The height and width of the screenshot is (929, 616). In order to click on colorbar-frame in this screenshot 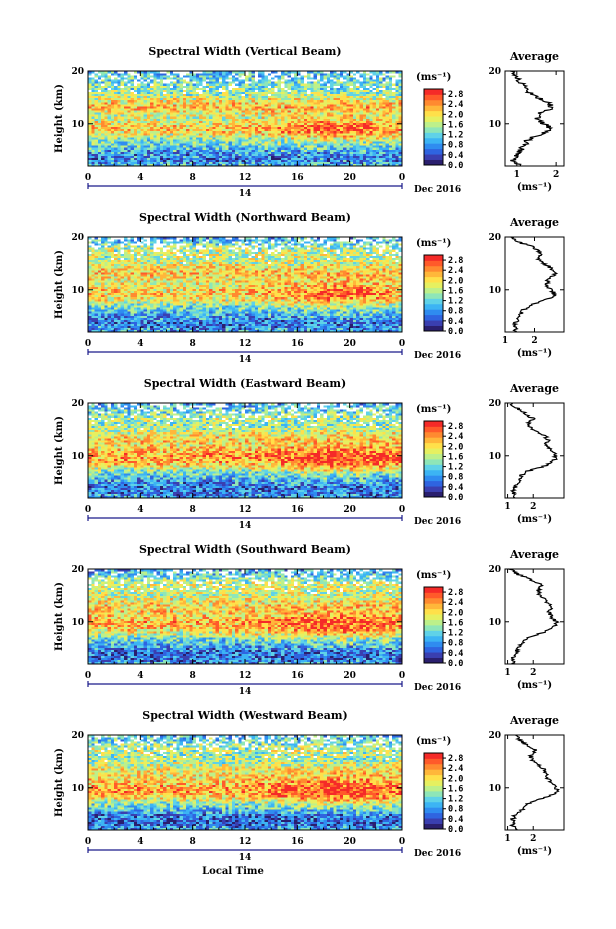, I will do `click(433, 127)`.